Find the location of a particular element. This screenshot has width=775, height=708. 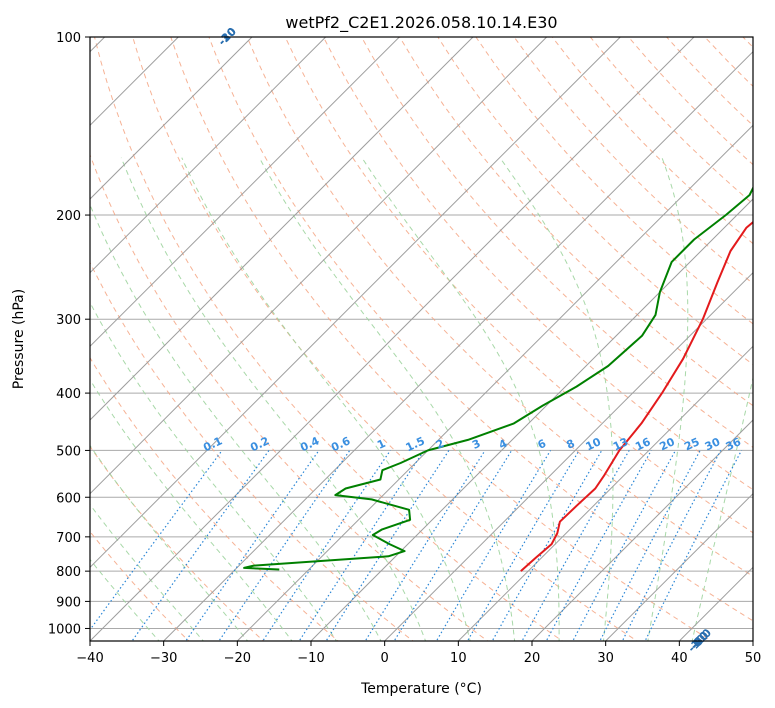

x-tick-label: −10 is located at coordinates (310, 658).